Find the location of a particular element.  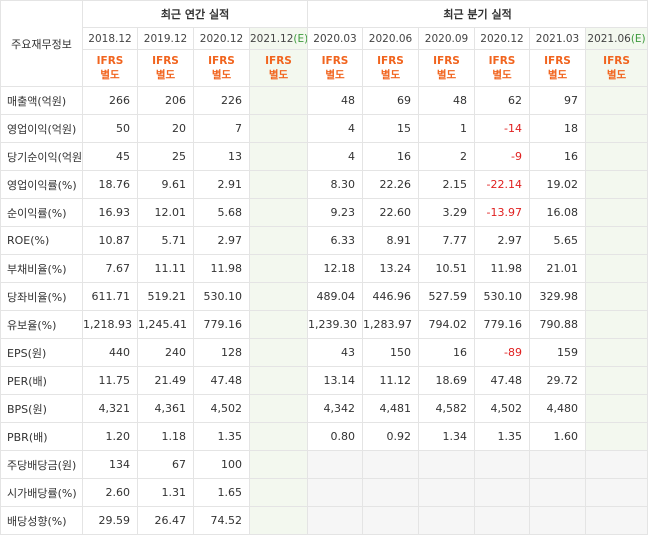

annual-cell: 240 is located at coordinates (165, 352).